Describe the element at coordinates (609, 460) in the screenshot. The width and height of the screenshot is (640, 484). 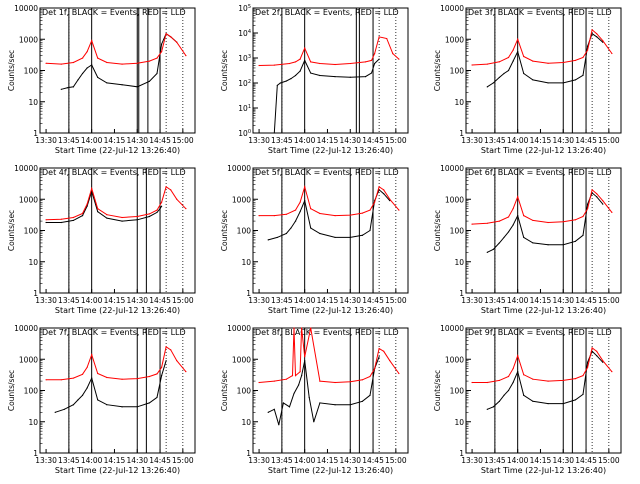
I see `x-tick-label: 15:00` at that location.